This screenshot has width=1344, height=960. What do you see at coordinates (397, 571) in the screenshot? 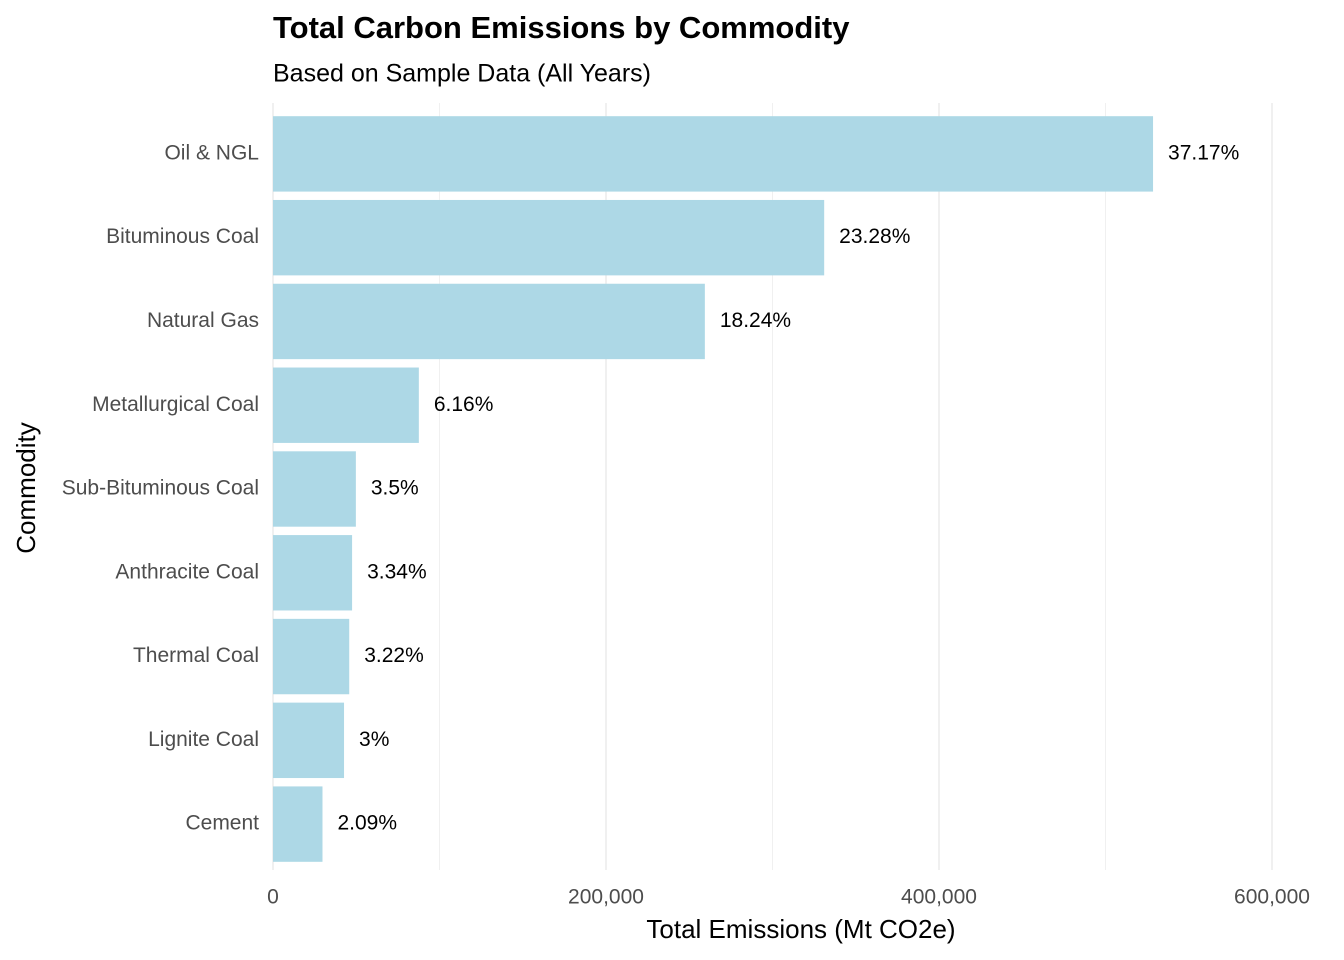
I see `bar-label: 3.34%` at bounding box center [397, 571].